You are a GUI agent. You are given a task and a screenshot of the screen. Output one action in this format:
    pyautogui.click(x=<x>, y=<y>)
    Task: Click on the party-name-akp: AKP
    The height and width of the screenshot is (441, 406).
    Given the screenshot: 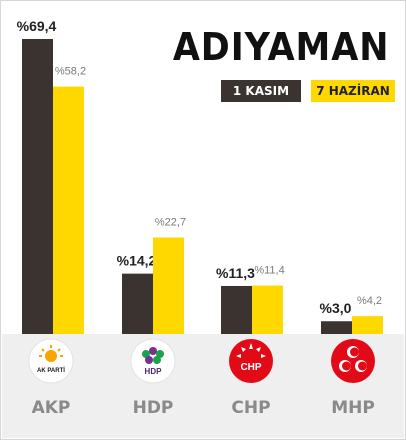 What is the action you would take?
    pyautogui.click(x=51, y=408)
    